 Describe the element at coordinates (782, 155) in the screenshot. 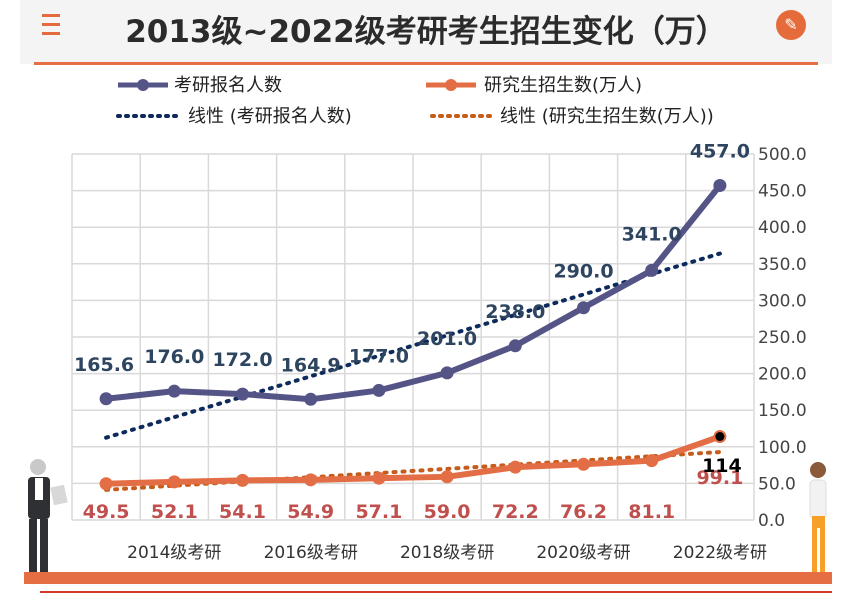

I see `y-tick-label: 500.0` at that location.